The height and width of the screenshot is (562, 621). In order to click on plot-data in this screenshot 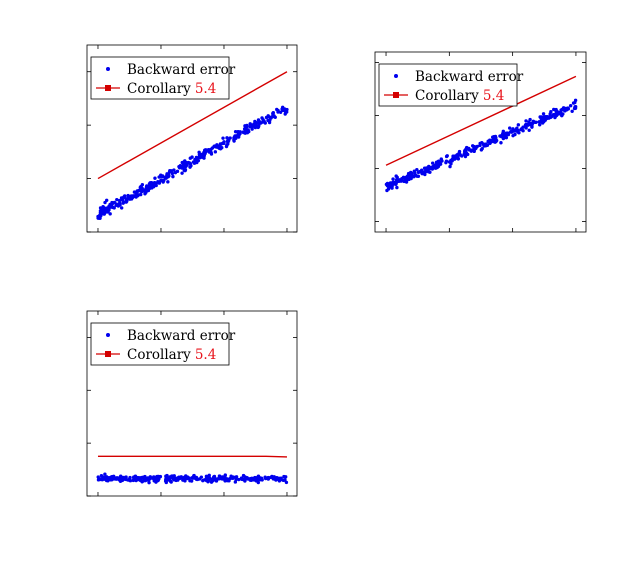, I will do `click(481, 134)`.